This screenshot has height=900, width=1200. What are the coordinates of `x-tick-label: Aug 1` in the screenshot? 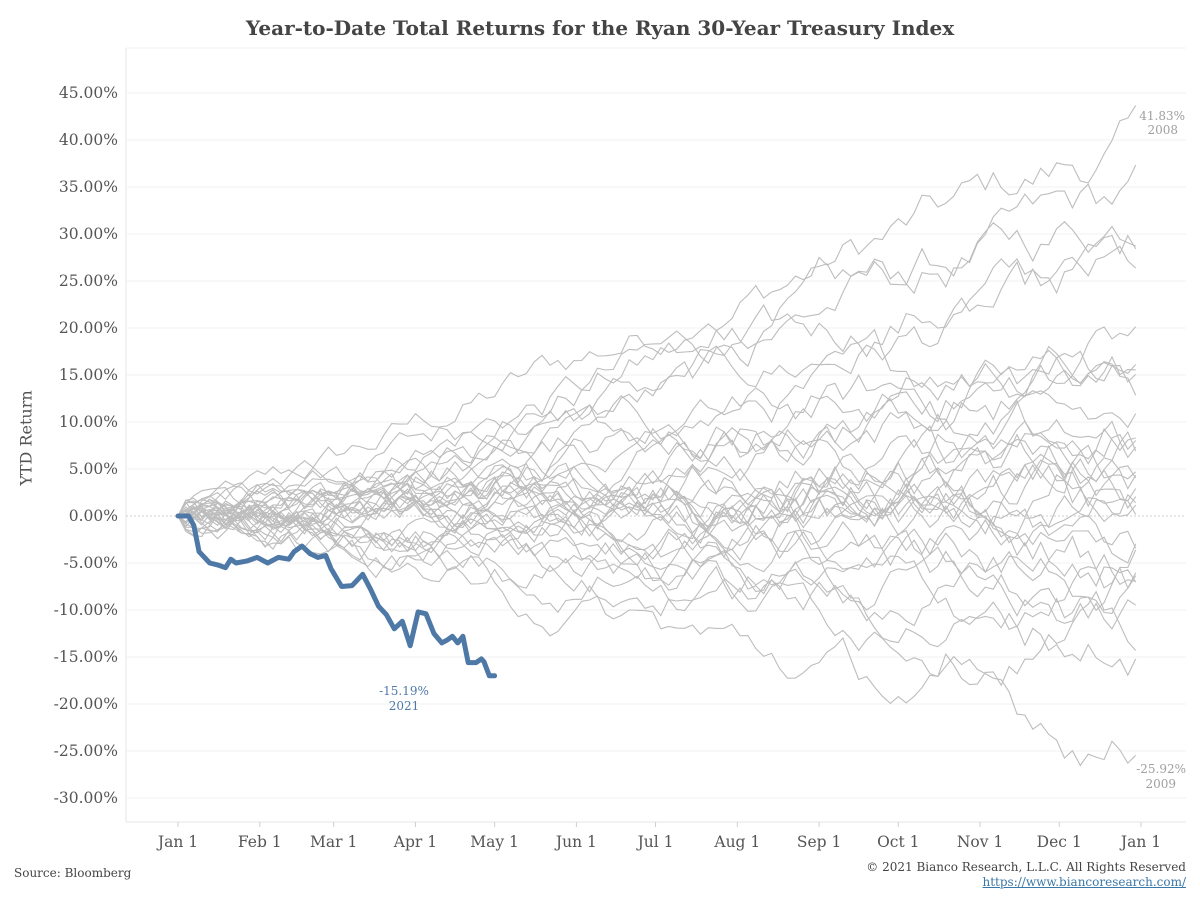 It's located at (736, 842).